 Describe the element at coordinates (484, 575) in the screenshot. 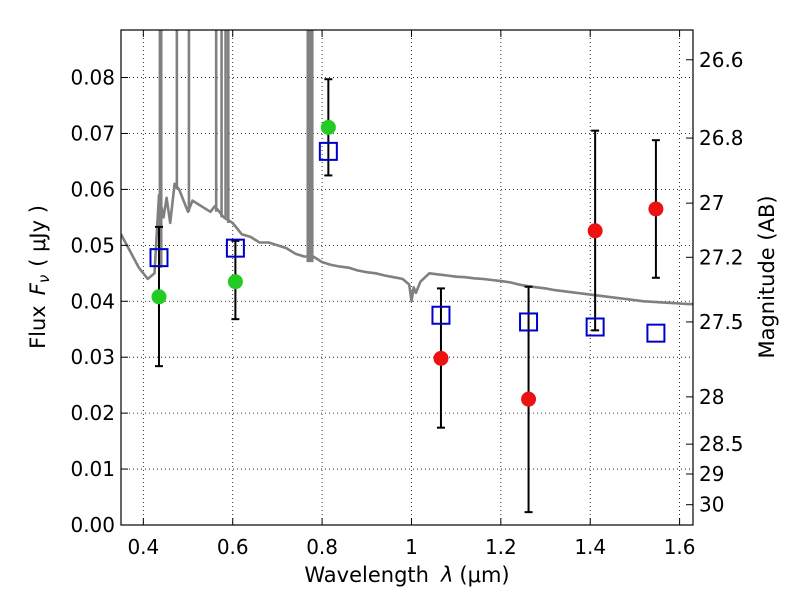

I see `x-axis-title-units: (μm)` at that location.